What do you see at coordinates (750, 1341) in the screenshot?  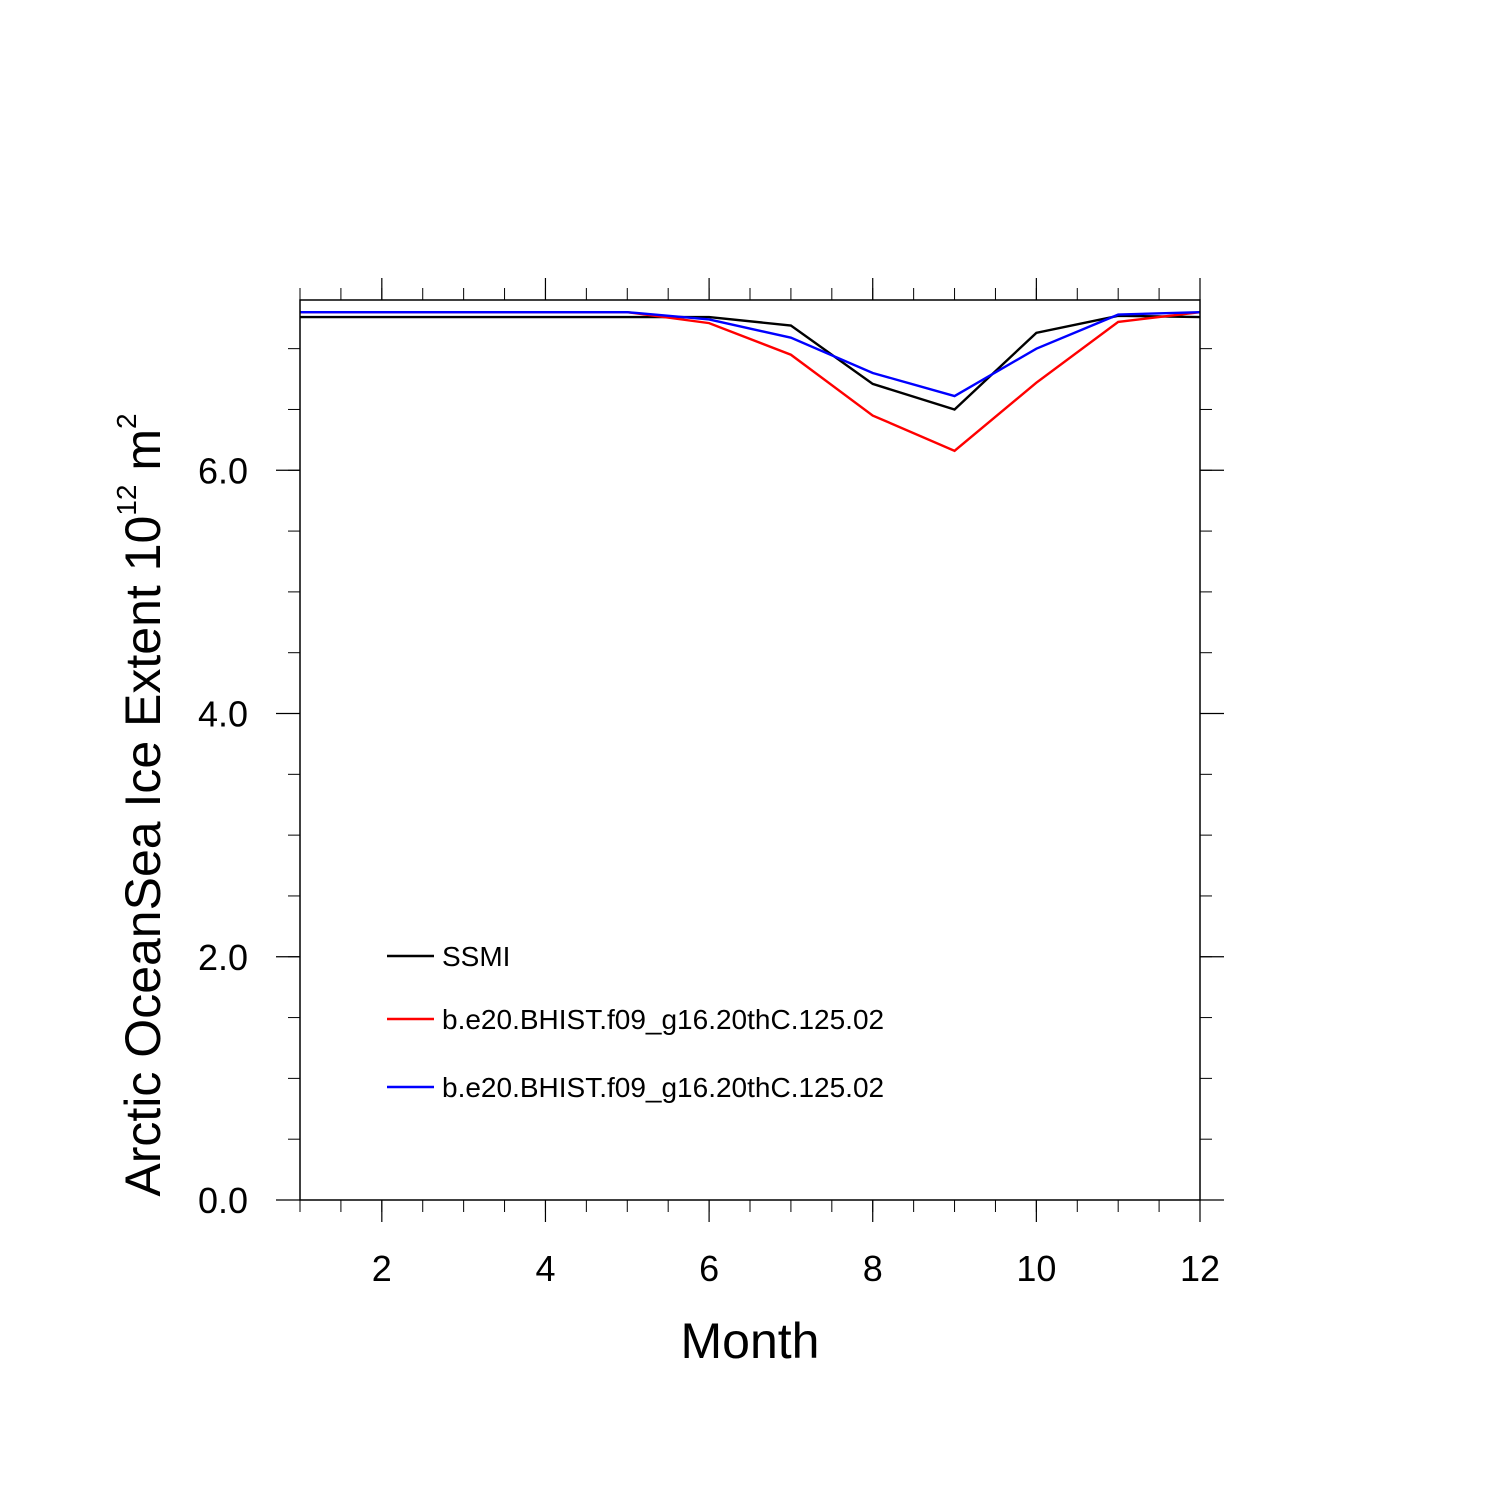 I see `x-axis-title: Month` at bounding box center [750, 1341].